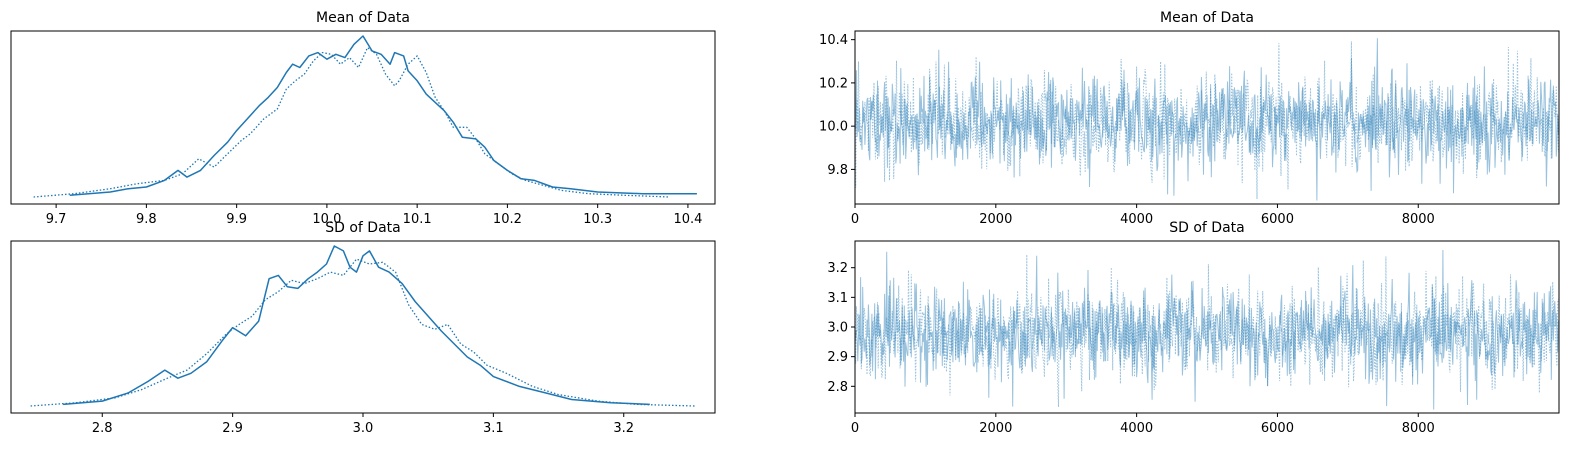 The image size is (1569, 449). I want to click on y-tick-label: 2.8, so click(837, 387).